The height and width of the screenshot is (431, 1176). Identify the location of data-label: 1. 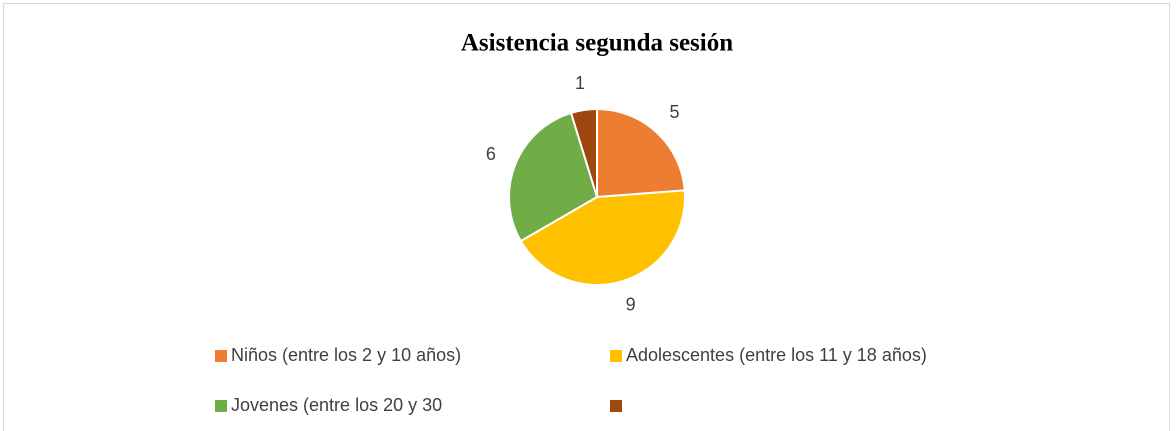
(580, 83).